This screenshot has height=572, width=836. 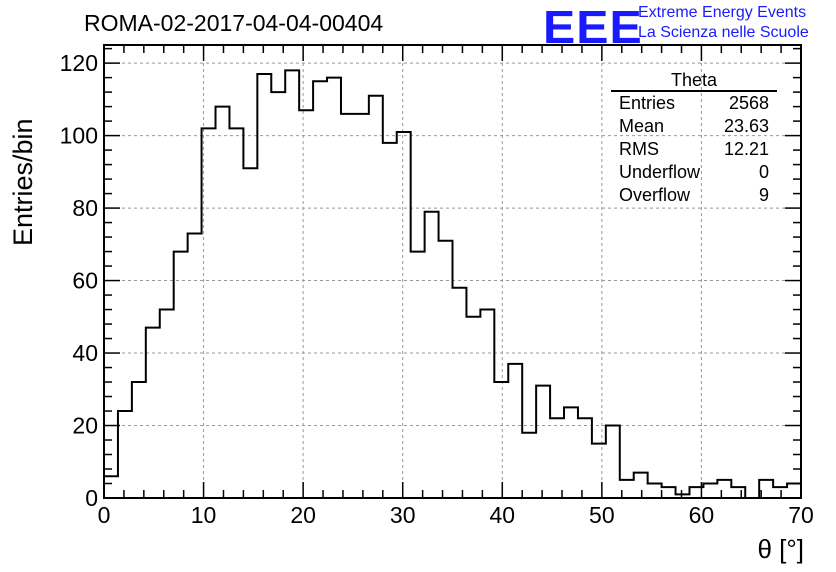 What do you see at coordinates (722, 12) in the screenshot?
I see `brand-line-1: Extreme Energy Events` at bounding box center [722, 12].